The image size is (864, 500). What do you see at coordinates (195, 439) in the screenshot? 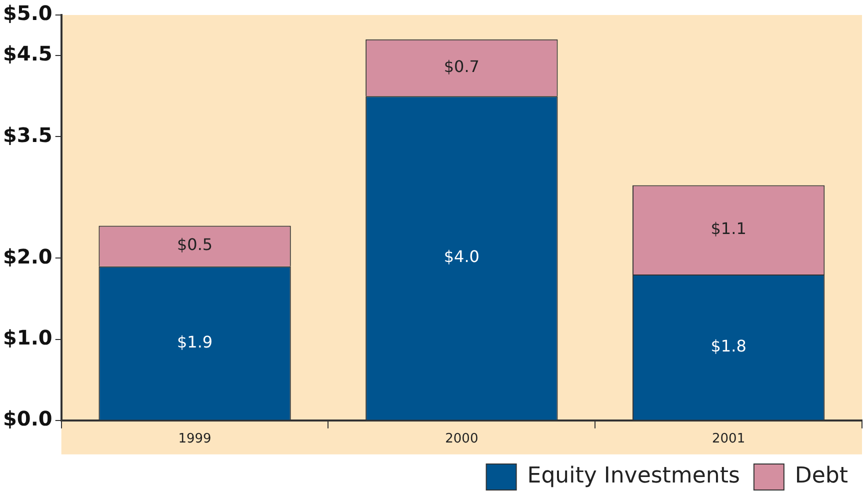
I see `x-tick-label: 1999` at bounding box center [195, 439].